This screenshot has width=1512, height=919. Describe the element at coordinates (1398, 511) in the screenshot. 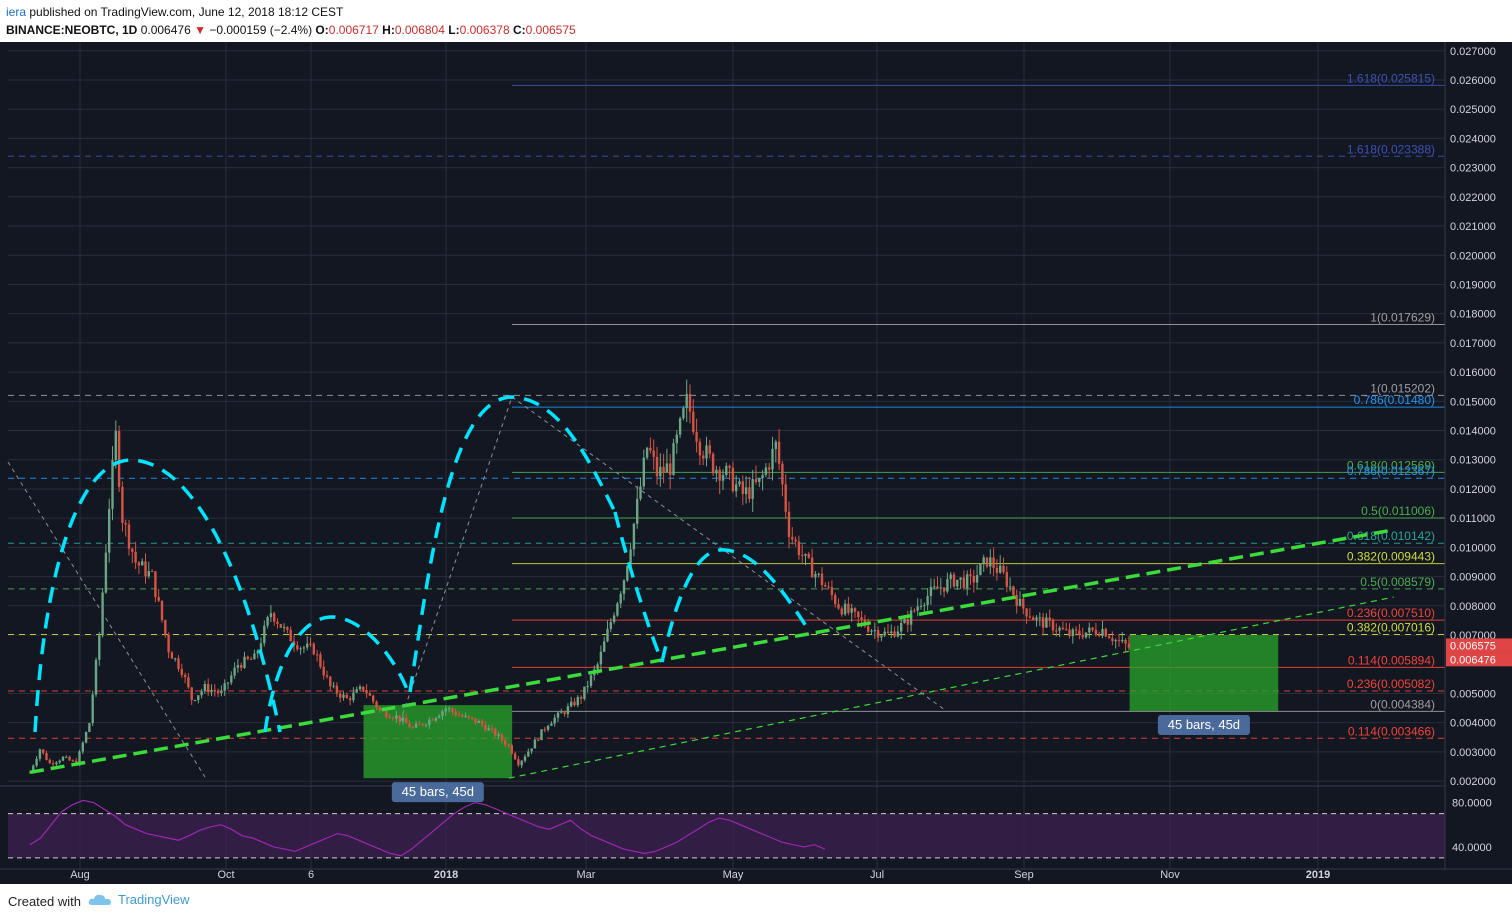

I see `fib-label: 0.5(0.011006)` at that location.